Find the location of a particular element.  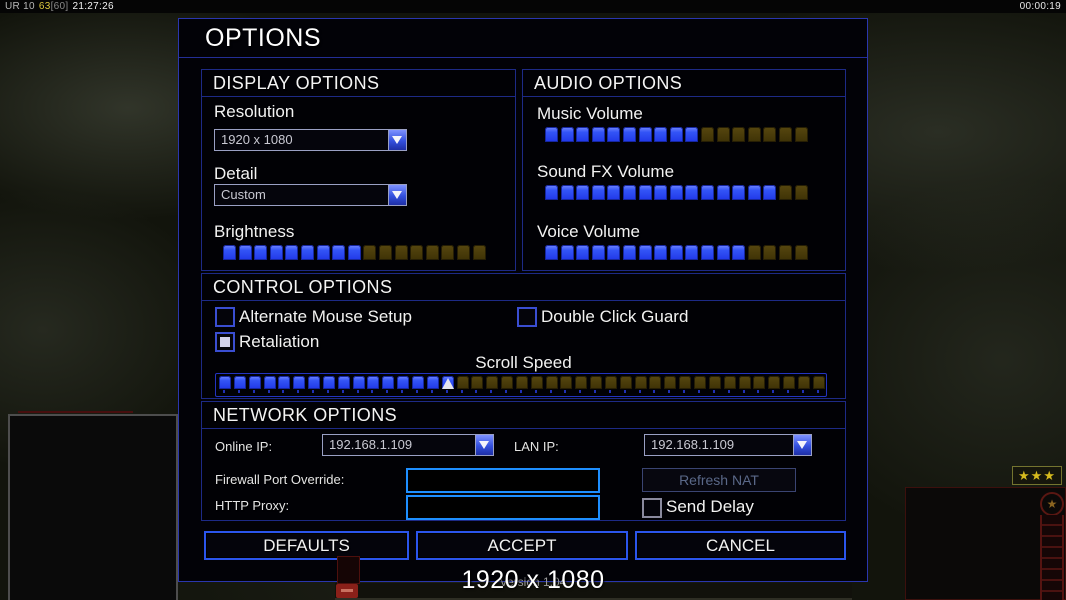

scroll-speed-slider is located at coordinates (521, 385).